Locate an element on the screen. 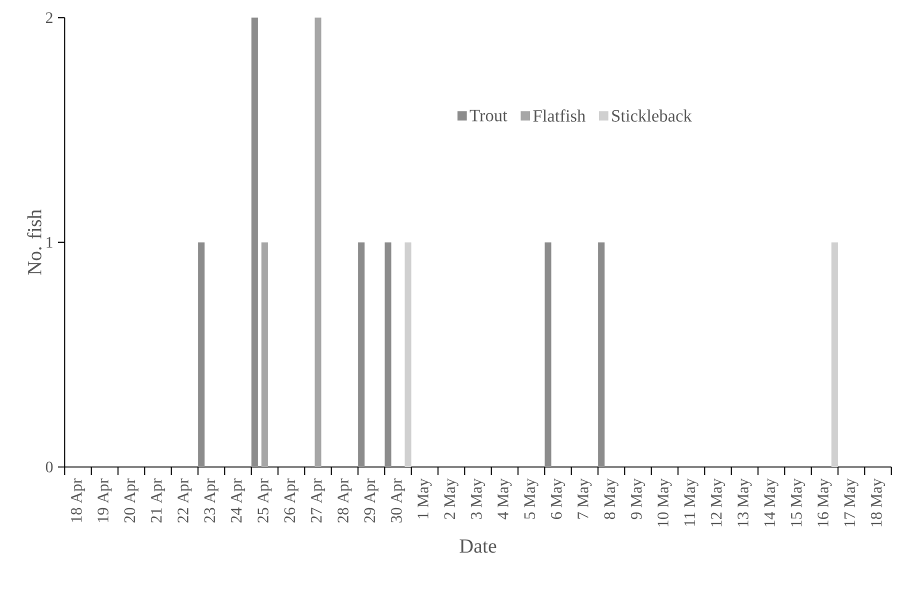 Image resolution: width=906 pixels, height=590 pixels. x-tick-label: 1 May is located at coordinates (425, 498).